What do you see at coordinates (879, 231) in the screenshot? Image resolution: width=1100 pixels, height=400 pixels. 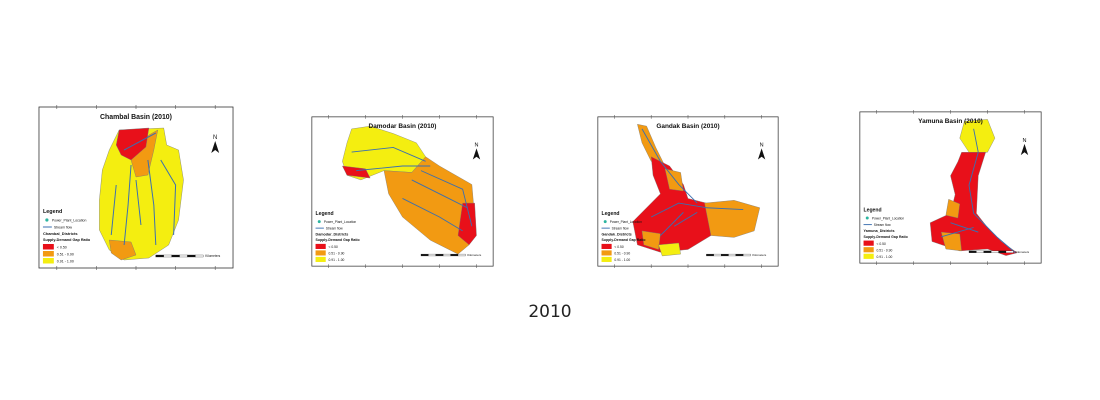 I see `legend-district-layer: Yamuna_Districts` at bounding box center [879, 231].